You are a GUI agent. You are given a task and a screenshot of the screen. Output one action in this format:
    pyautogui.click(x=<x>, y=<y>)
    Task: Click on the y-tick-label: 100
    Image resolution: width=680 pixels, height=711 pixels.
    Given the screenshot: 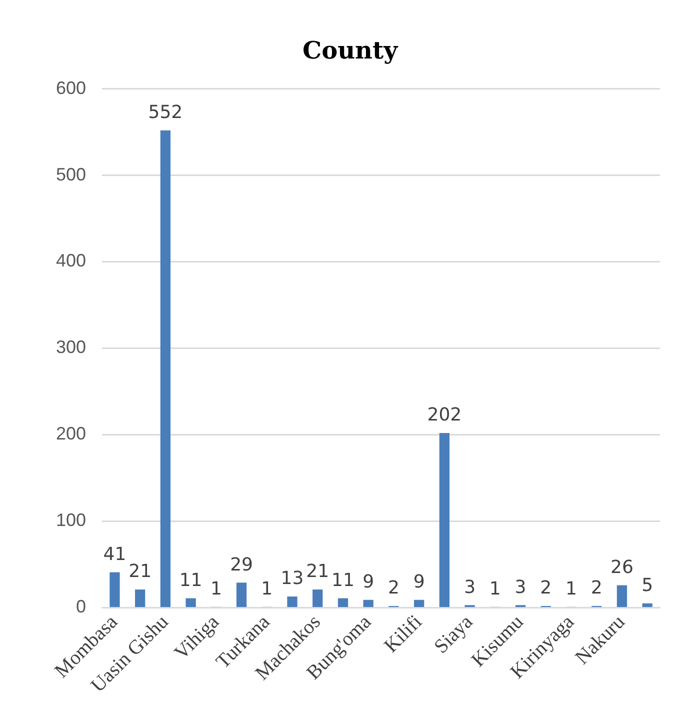 What is the action you would take?
    pyautogui.click(x=71, y=520)
    